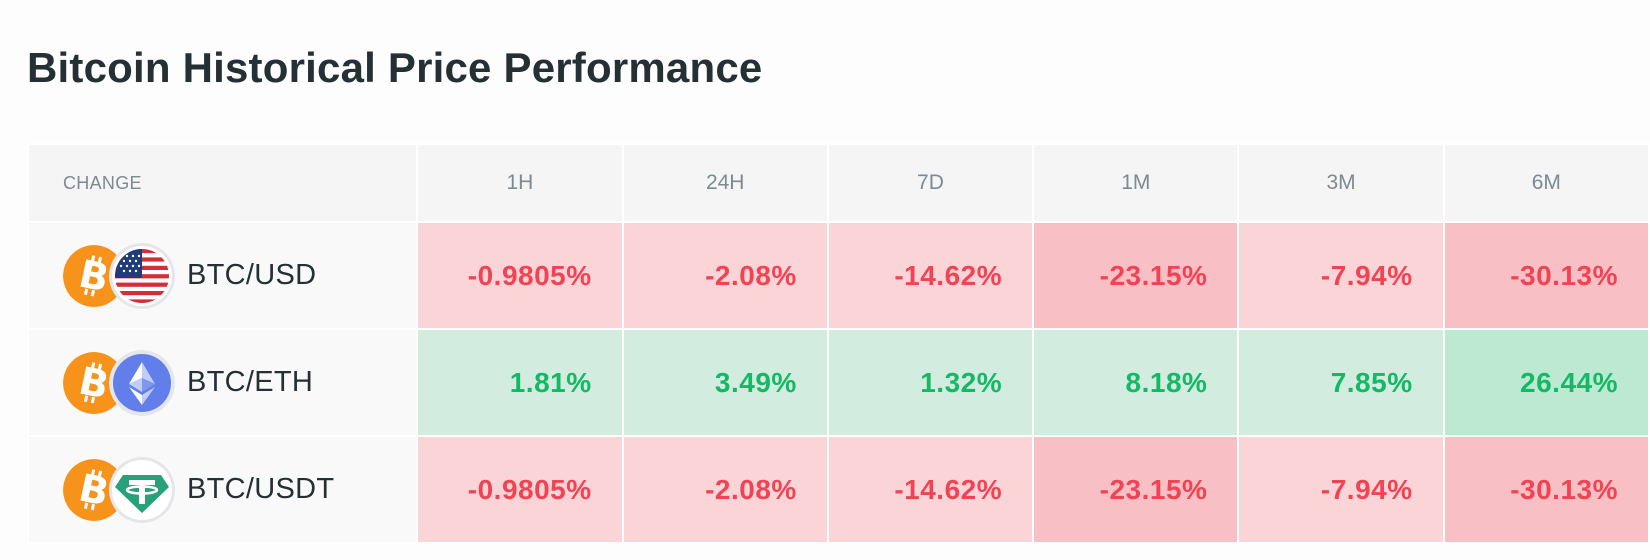 This screenshot has width=1650, height=560. Describe the element at coordinates (1136, 183) in the screenshot. I see `column-header-1m: 1M` at that location.